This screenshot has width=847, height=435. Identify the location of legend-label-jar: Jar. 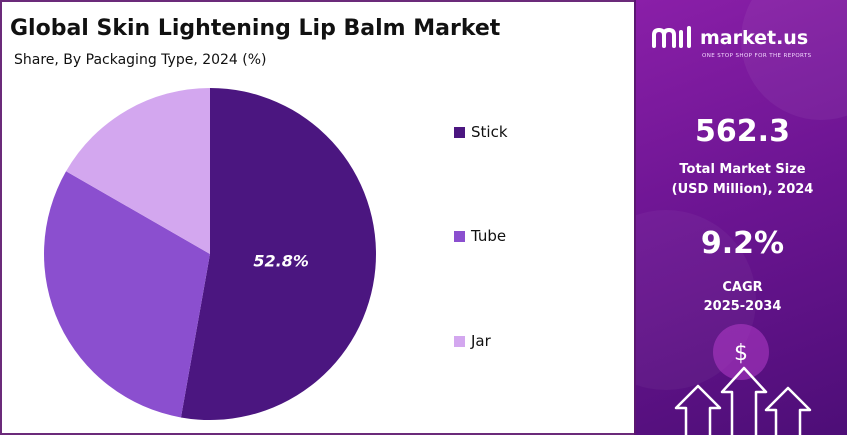
(481, 341).